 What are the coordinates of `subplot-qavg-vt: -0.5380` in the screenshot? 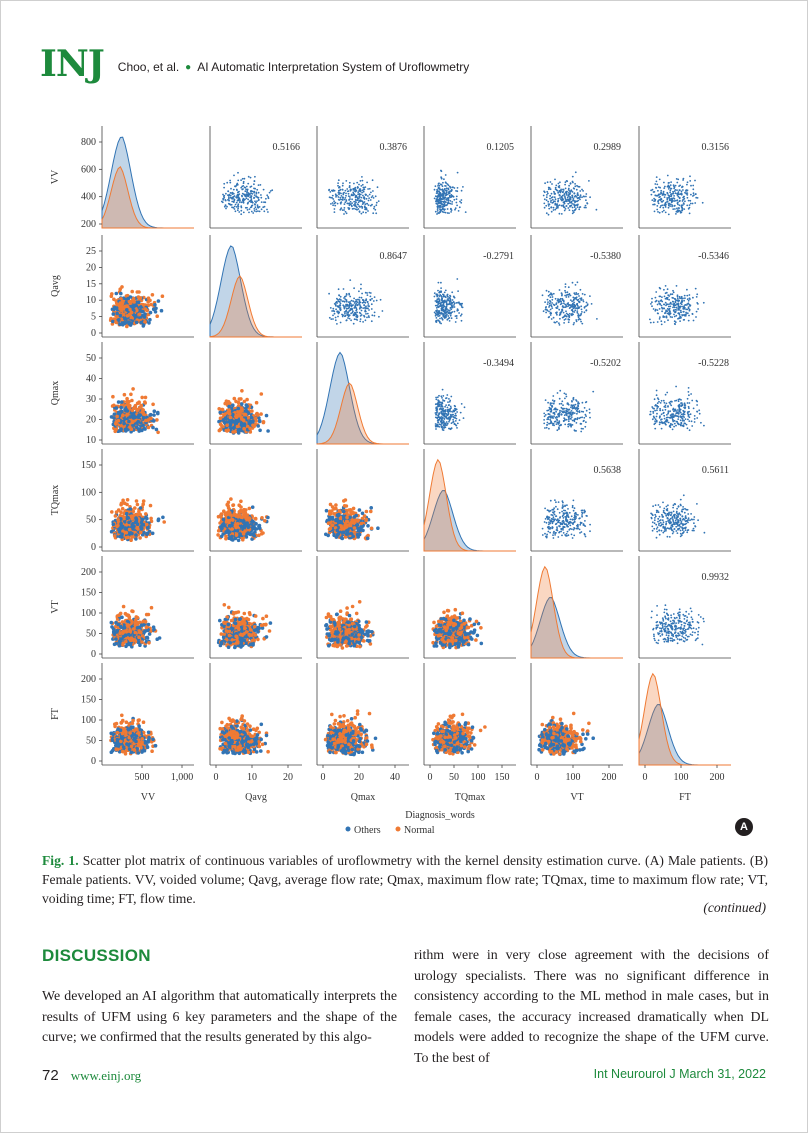 It's located at (576, 286).